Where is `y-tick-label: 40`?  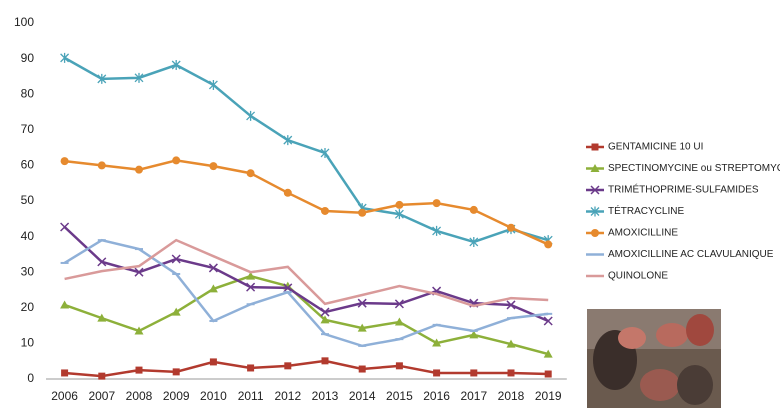
y-tick-label: 40 is located at coordinates (28, 236).